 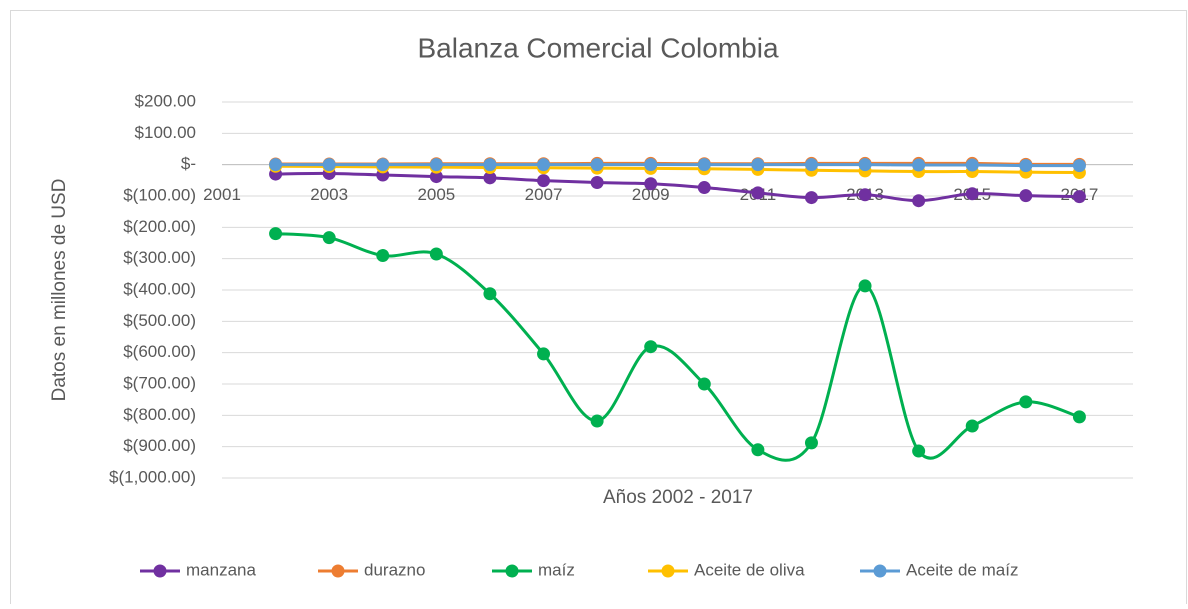 What do you see at coordinates (159, 414) in the screenshot?
I see `y-tick-label: $(800.00)` at bounding box center [159, 414].